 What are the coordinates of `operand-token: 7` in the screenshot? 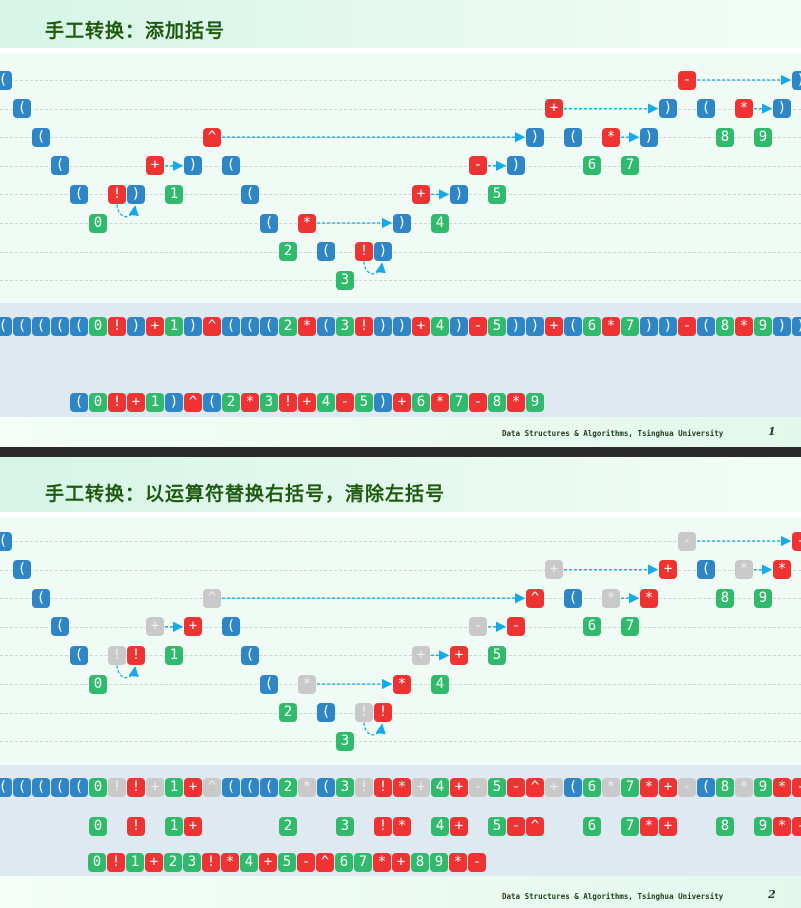 It's located at (630, 787).